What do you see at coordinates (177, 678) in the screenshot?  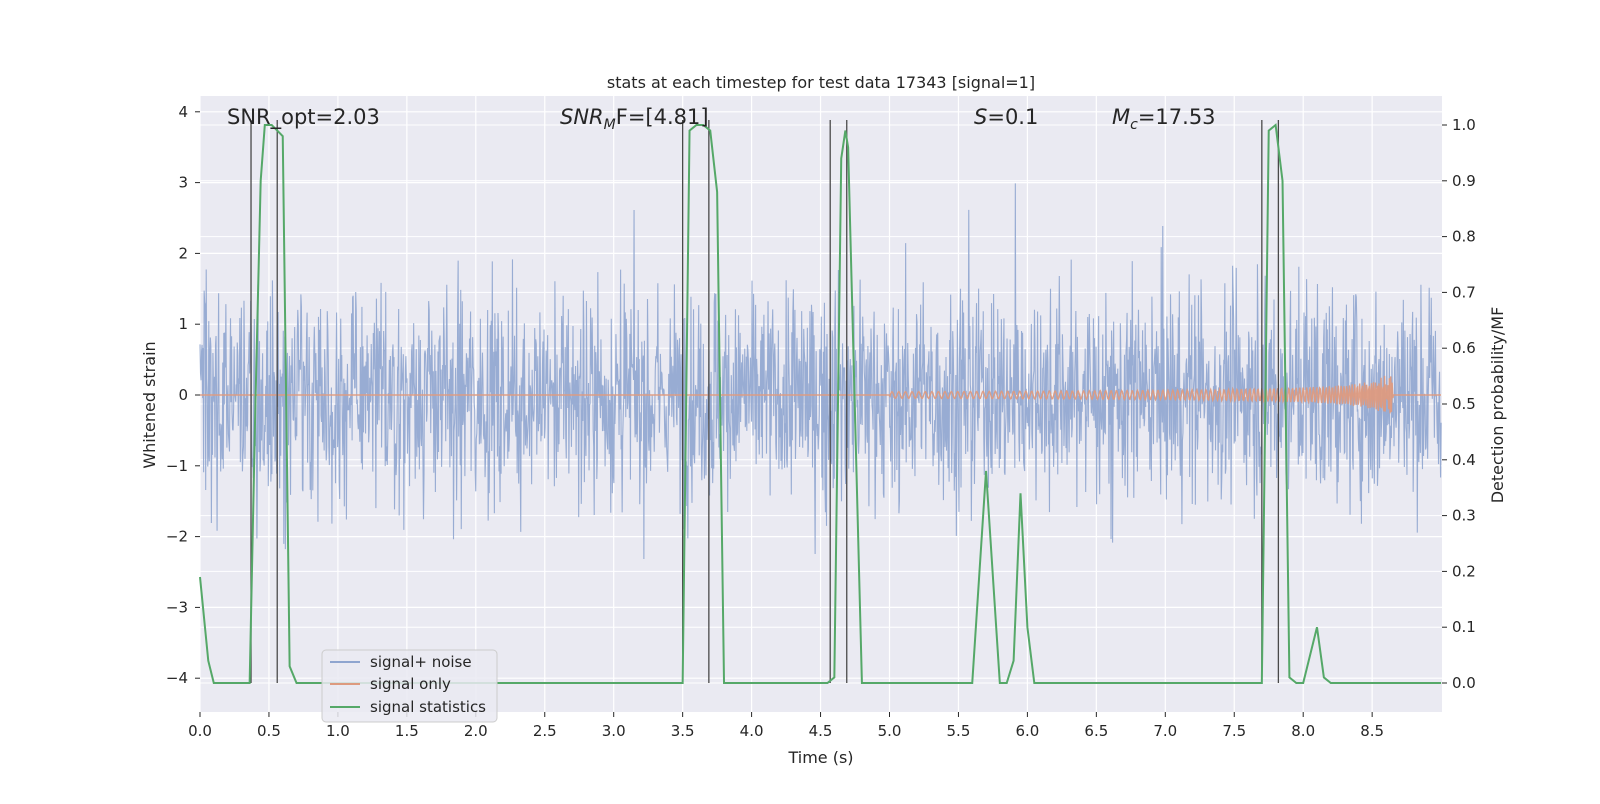 I see `y-left-tick-label: −4` at bounding box center [177, 678].